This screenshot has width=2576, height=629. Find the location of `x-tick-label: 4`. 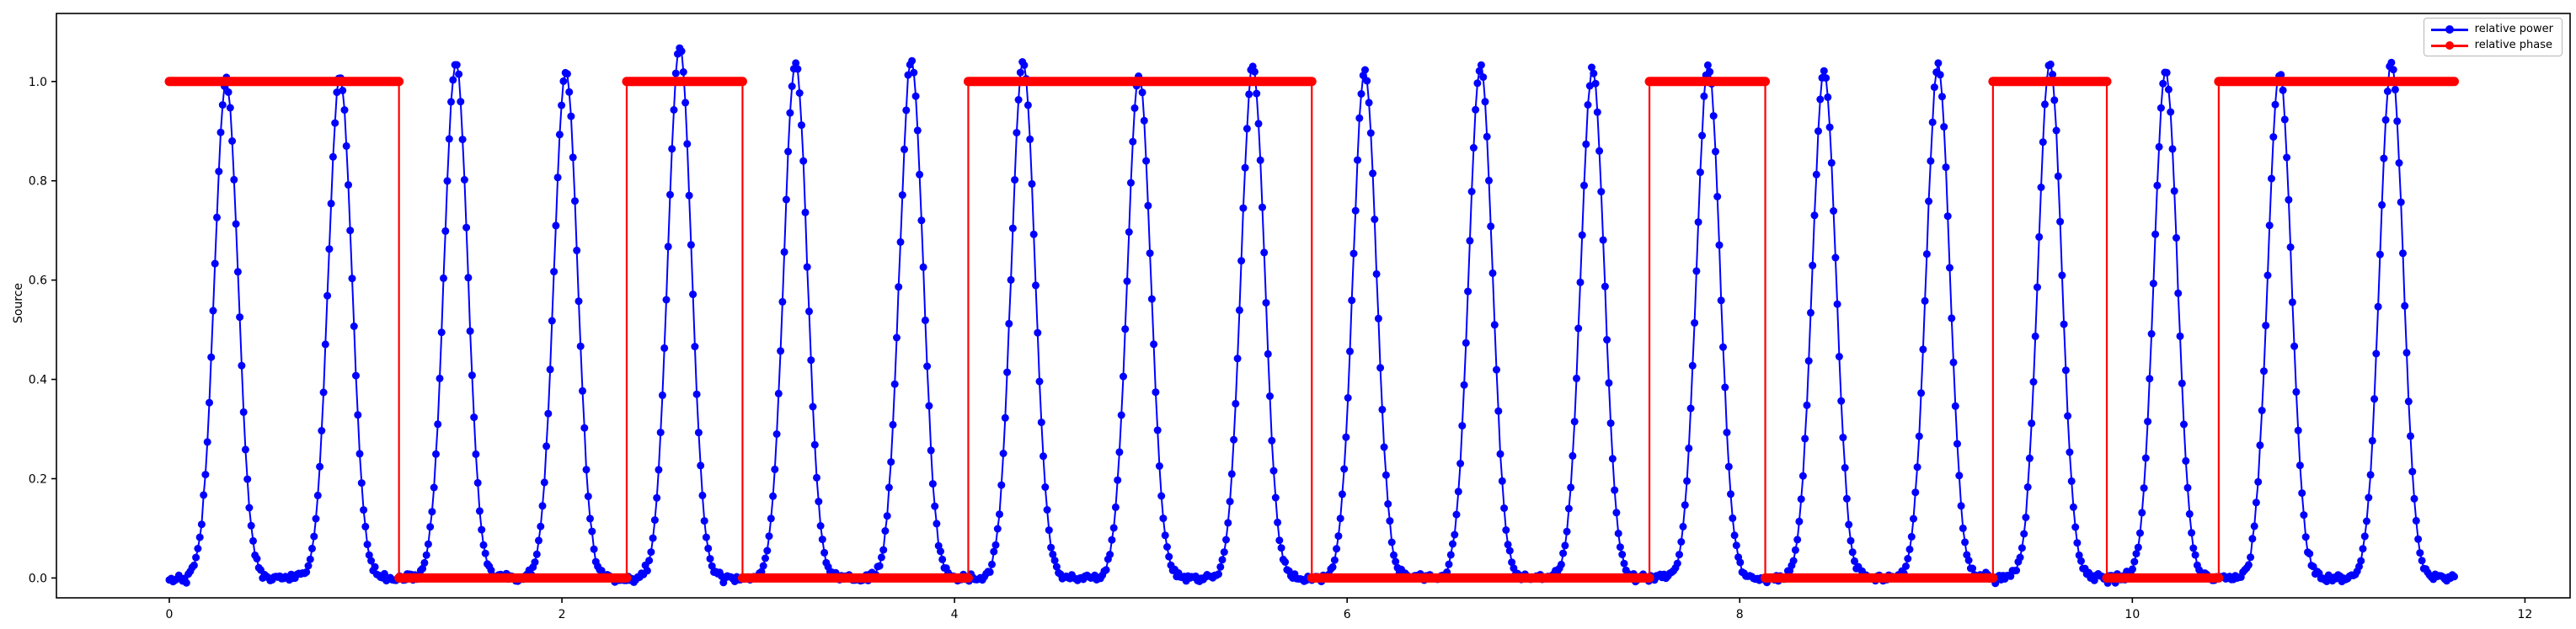

x-tick-label: 4 is located at coordinates (955, 614).